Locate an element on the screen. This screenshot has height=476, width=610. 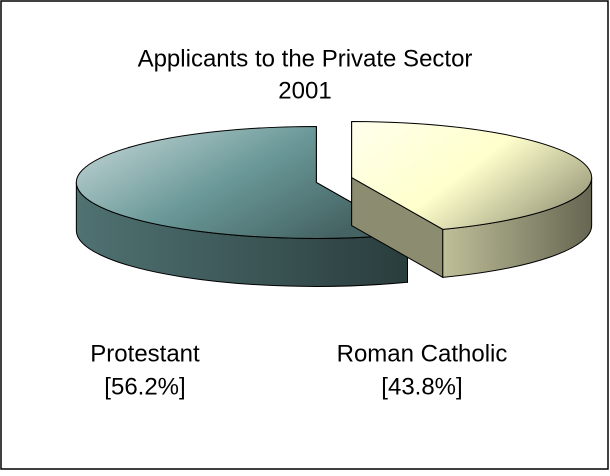
slice-label: Protestant is located at coordinates (145, 353).